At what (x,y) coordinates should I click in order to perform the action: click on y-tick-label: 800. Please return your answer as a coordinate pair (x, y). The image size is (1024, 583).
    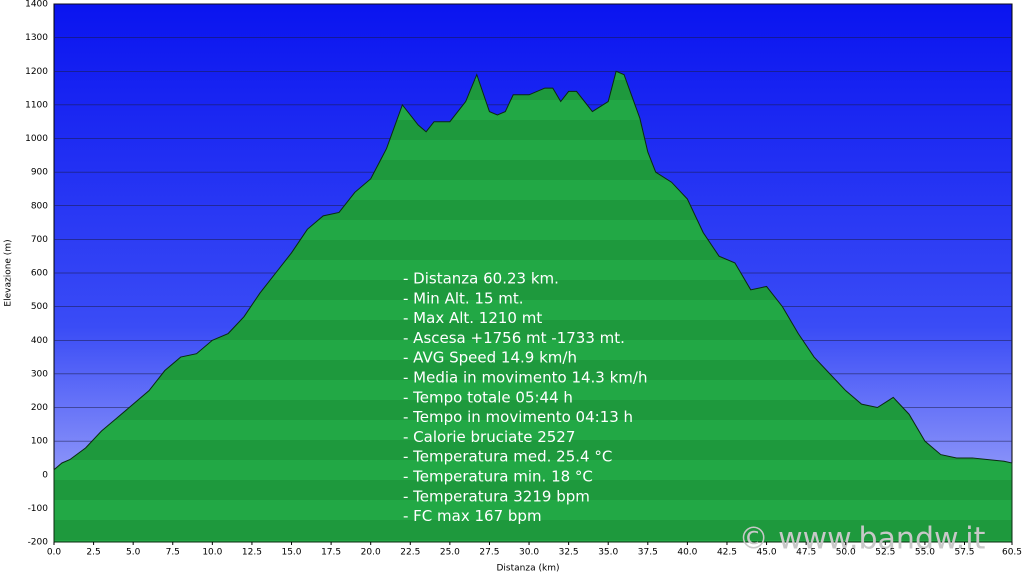
    Looking at the image, I should click on (39, 206).